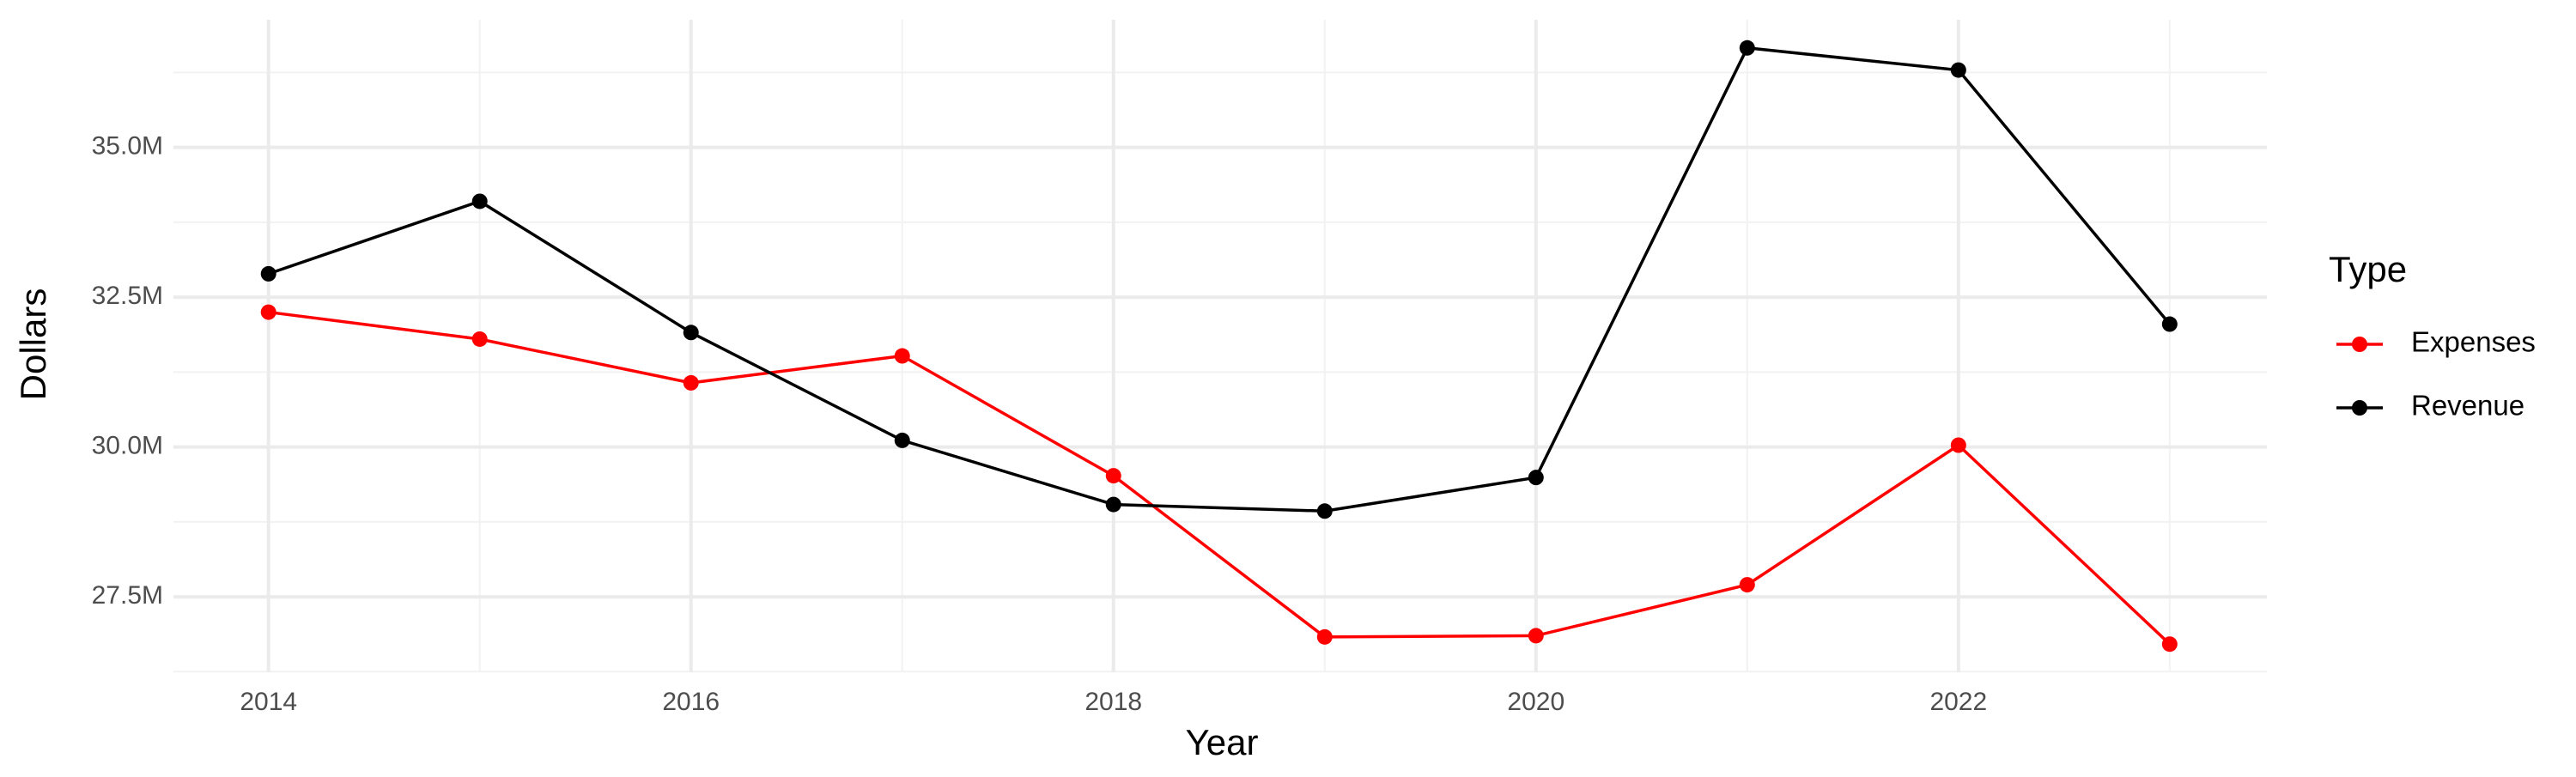 Image resolution: width=2576 pixels, height=777 pixels. What do you see at coordinates (33, 344) in the screenshot?
I see `y-axis-title: Dollars` at bounding box center [33, 344].